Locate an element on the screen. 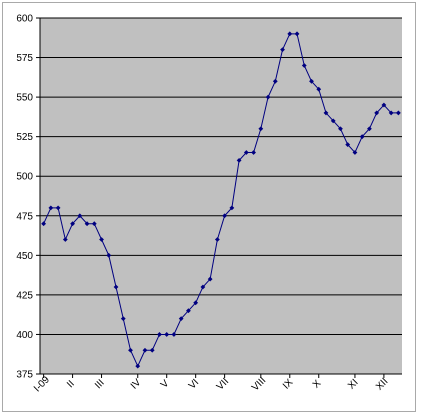 This screenshot has height=417, width=421. x-tick-label: IX is located at coordinates (288, 384).